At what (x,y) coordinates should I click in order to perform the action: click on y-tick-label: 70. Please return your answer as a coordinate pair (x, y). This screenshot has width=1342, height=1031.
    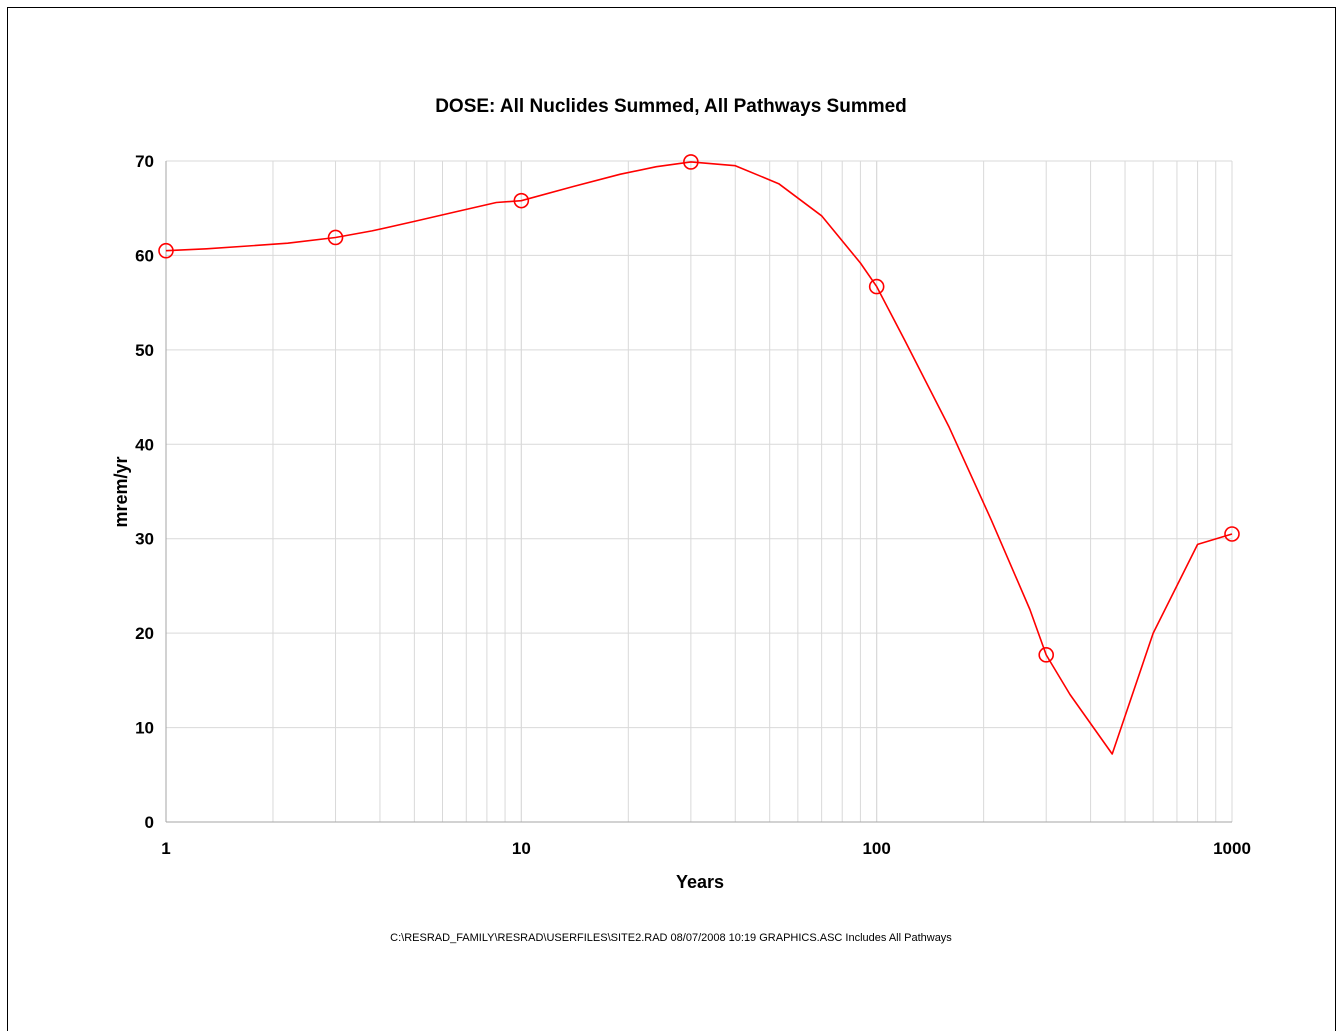
    Looking at the image, I should click on (144, 161).